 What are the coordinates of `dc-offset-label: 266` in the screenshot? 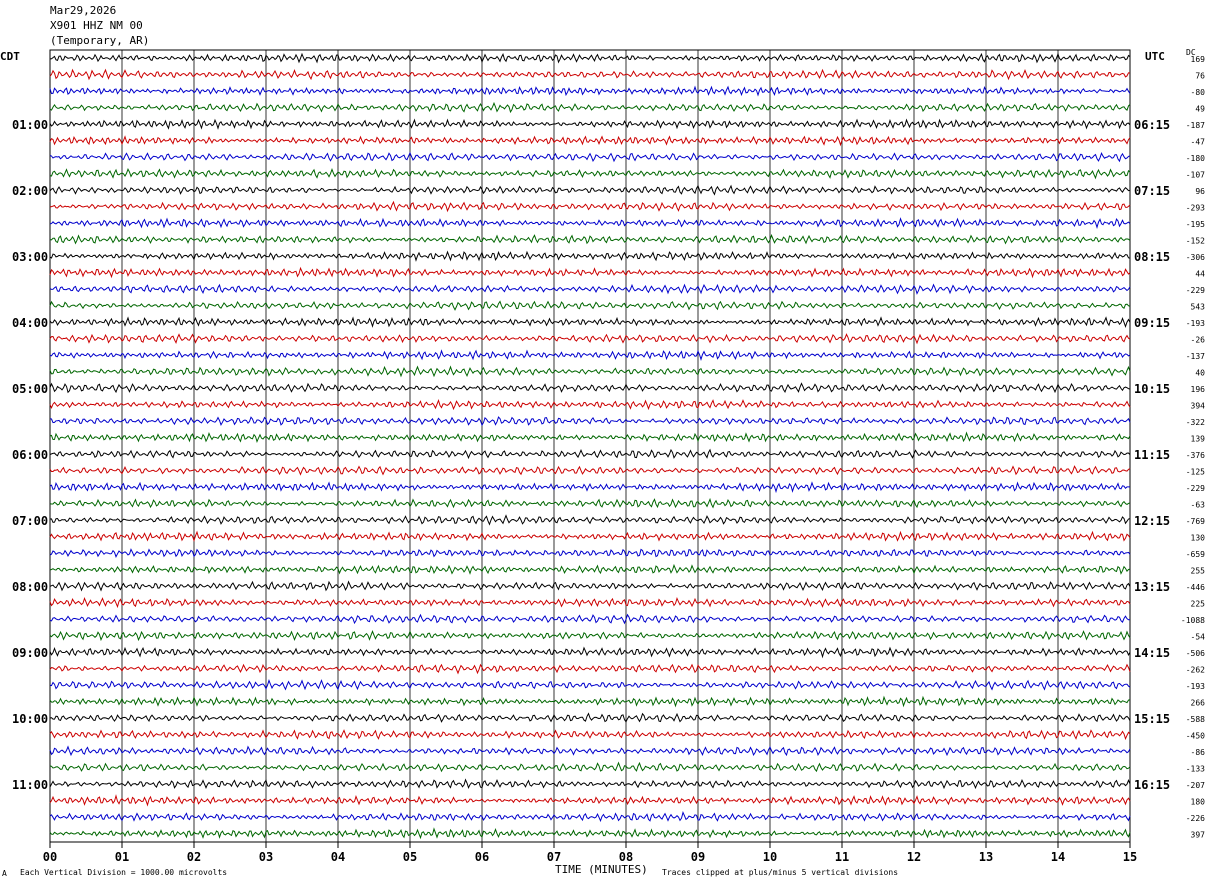 It's located at (1198, 703).